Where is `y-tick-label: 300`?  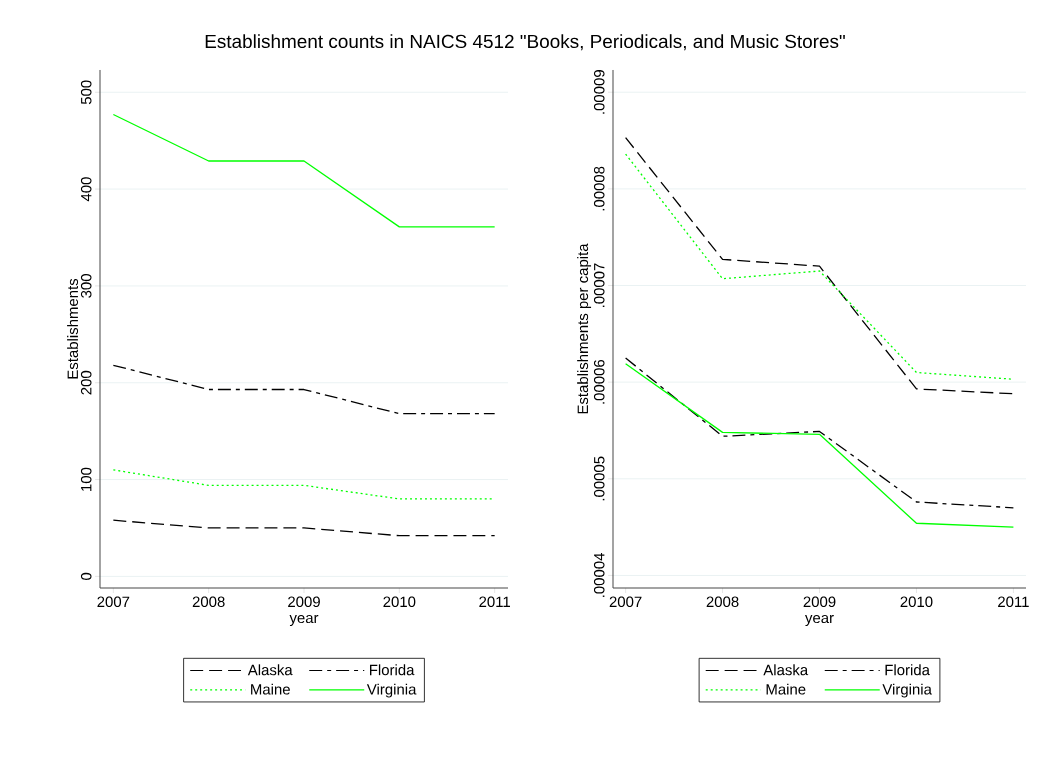 y-tick-label: 300 is located at coordinates (86, 286).